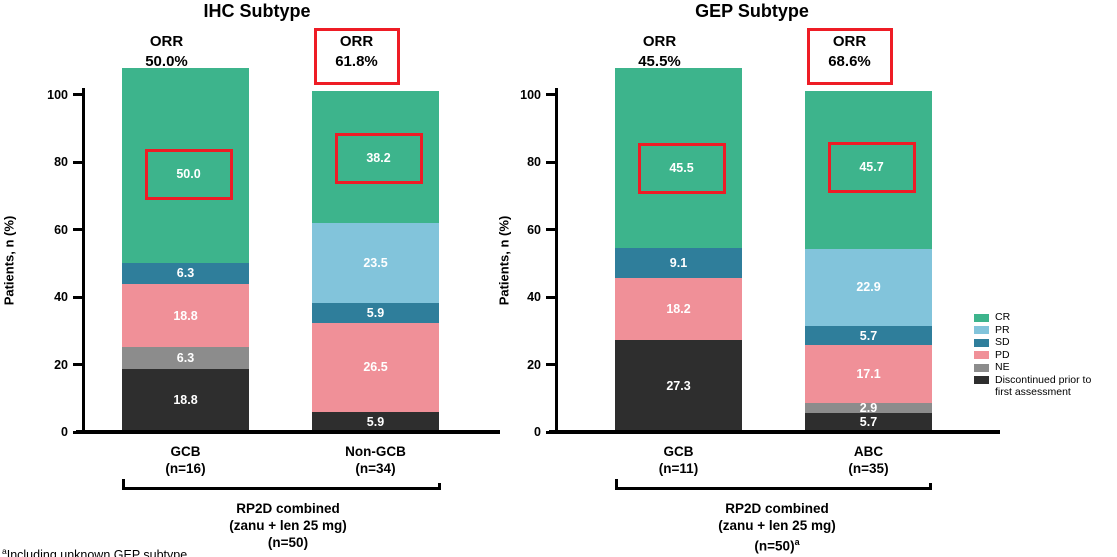  What do you see at coordinates (1044, 342) in the screenshot?
I see `legend-item-sd: SD` at bounding box center [1044, 342].